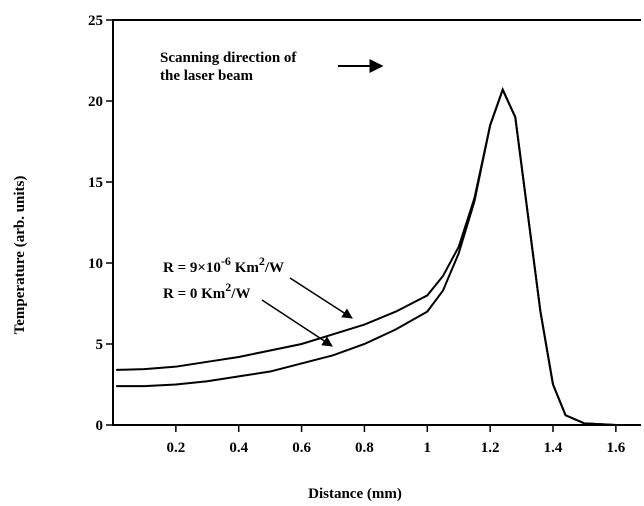 This screenshot has height=506, width=644. I want to click on x-tick-label: 1.6, so click(615, 448).